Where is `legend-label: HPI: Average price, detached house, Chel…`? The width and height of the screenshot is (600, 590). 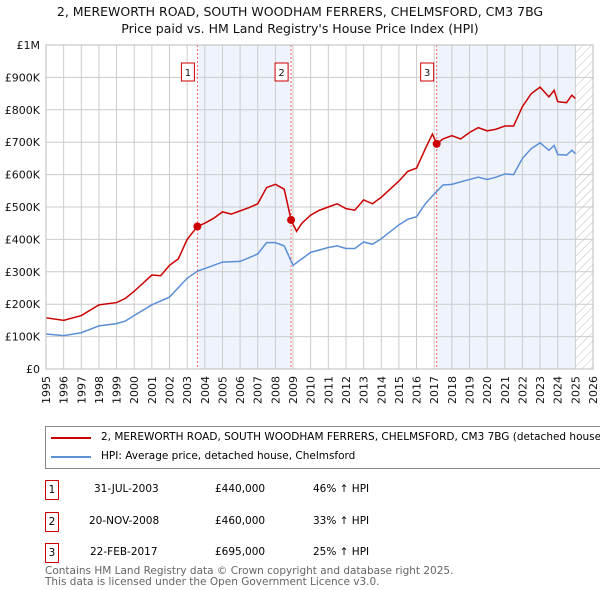
legend-label: HPI: Average price, detached house, Chel… is located at coordinates (228, 456).